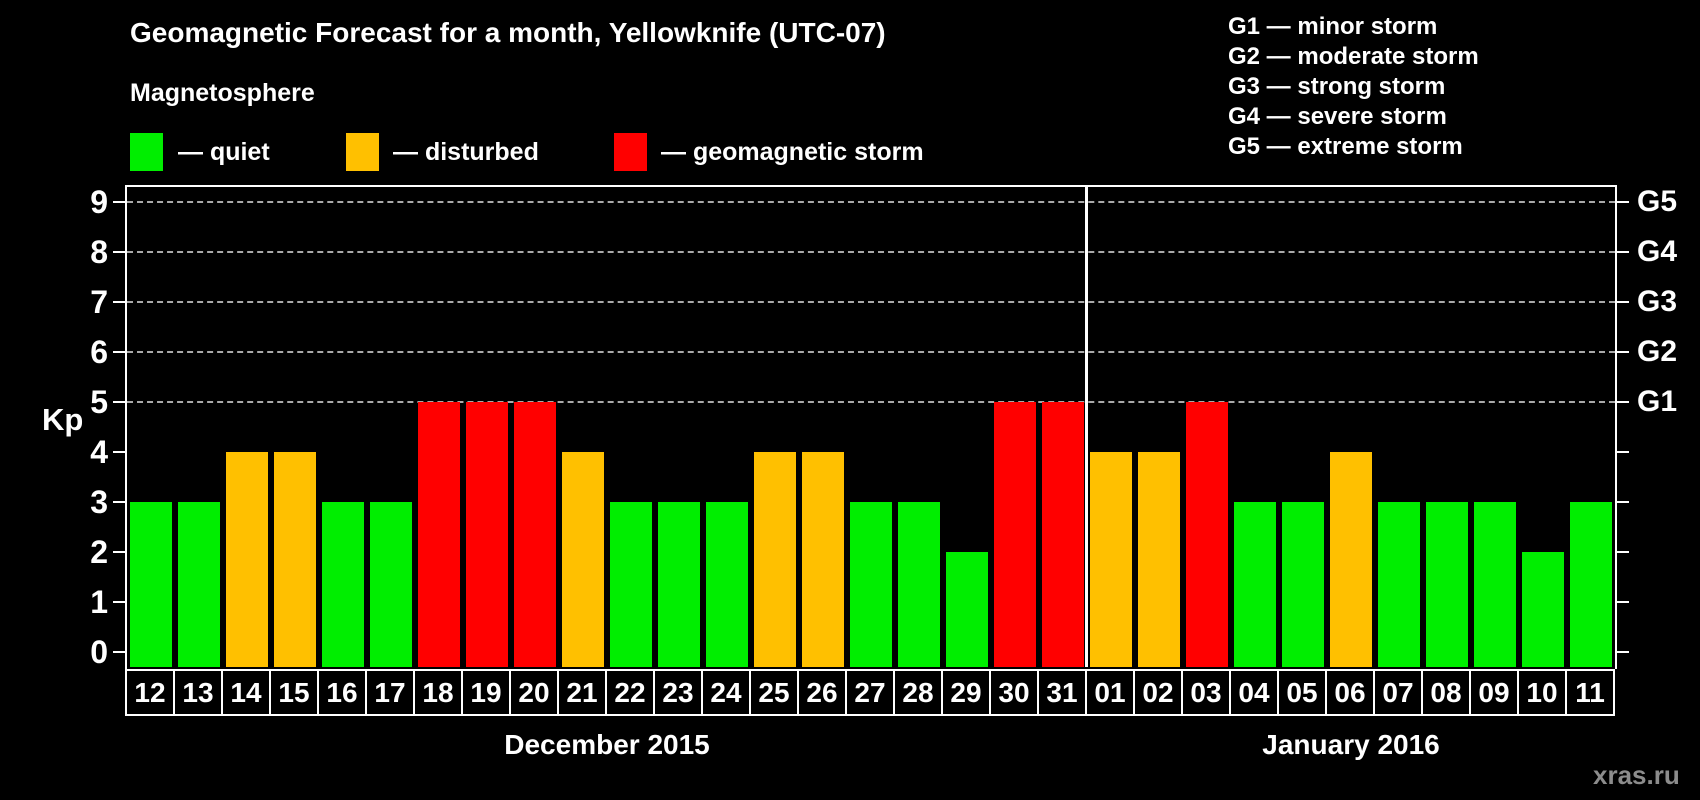 The image size is (1700, 800). What do you see at coordinates (99, 452) in the screenshot?
I see `kp-tick-label: 4` at bounding box center [99, 452].